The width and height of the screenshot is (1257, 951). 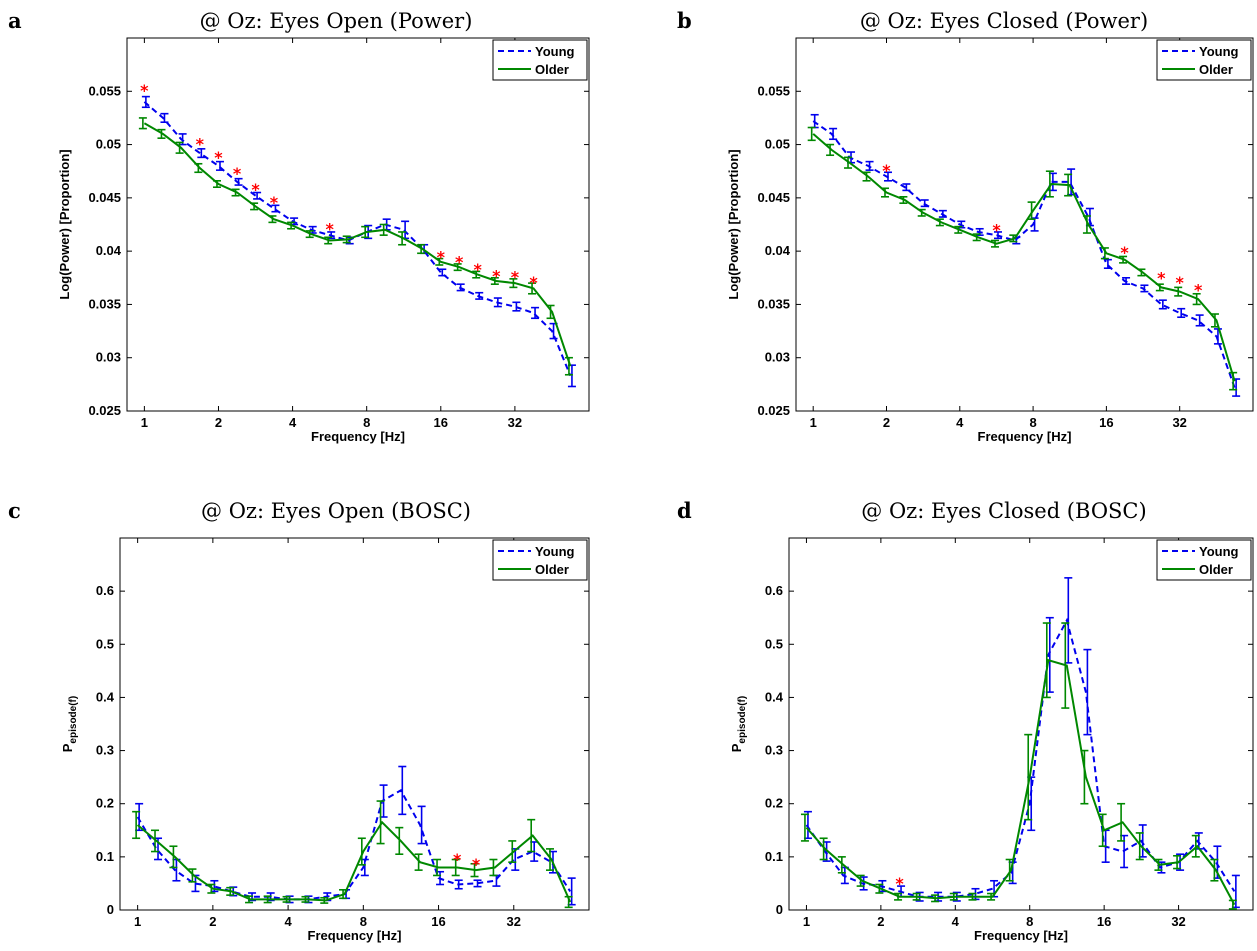 What do you see at coordinates (105, 750) in the screenshot?
I see `y-tick-label: 0.3` at bounding box center [105, 750].